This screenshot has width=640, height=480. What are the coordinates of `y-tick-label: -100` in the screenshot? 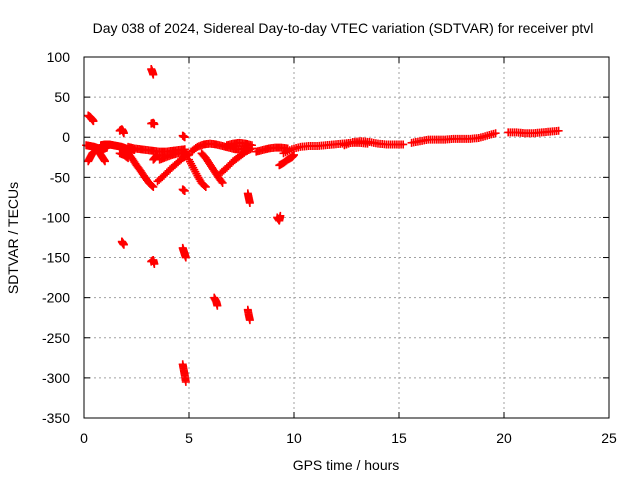 It's located at (56, 217).